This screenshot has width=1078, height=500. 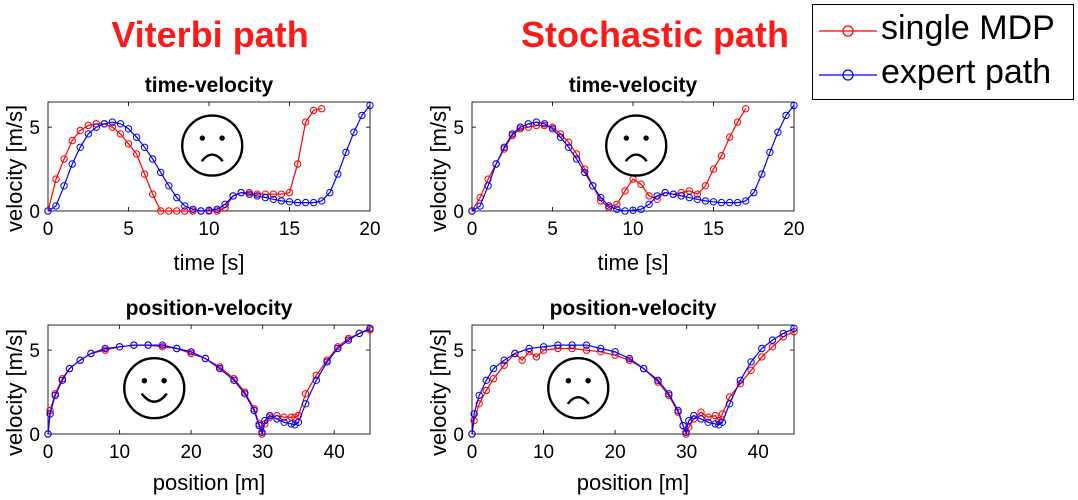 I want to click on x-tick-label: 5, so click(x=552, y=229).